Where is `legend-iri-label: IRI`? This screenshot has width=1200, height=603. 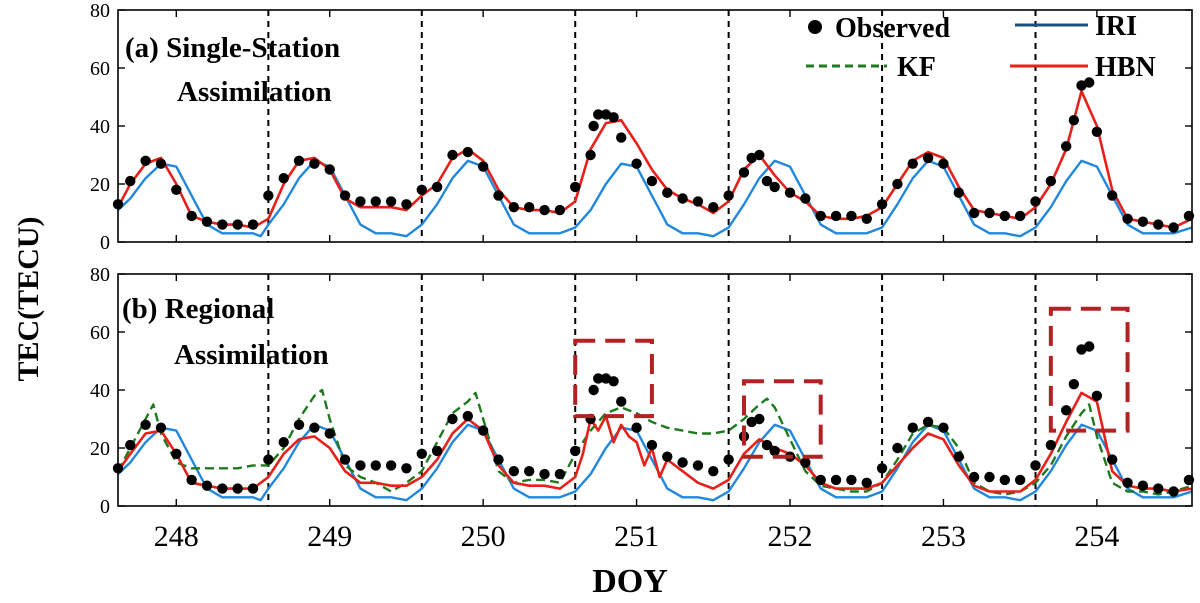
legend-iri-label: IRI is located at coordinates (1116, 26).